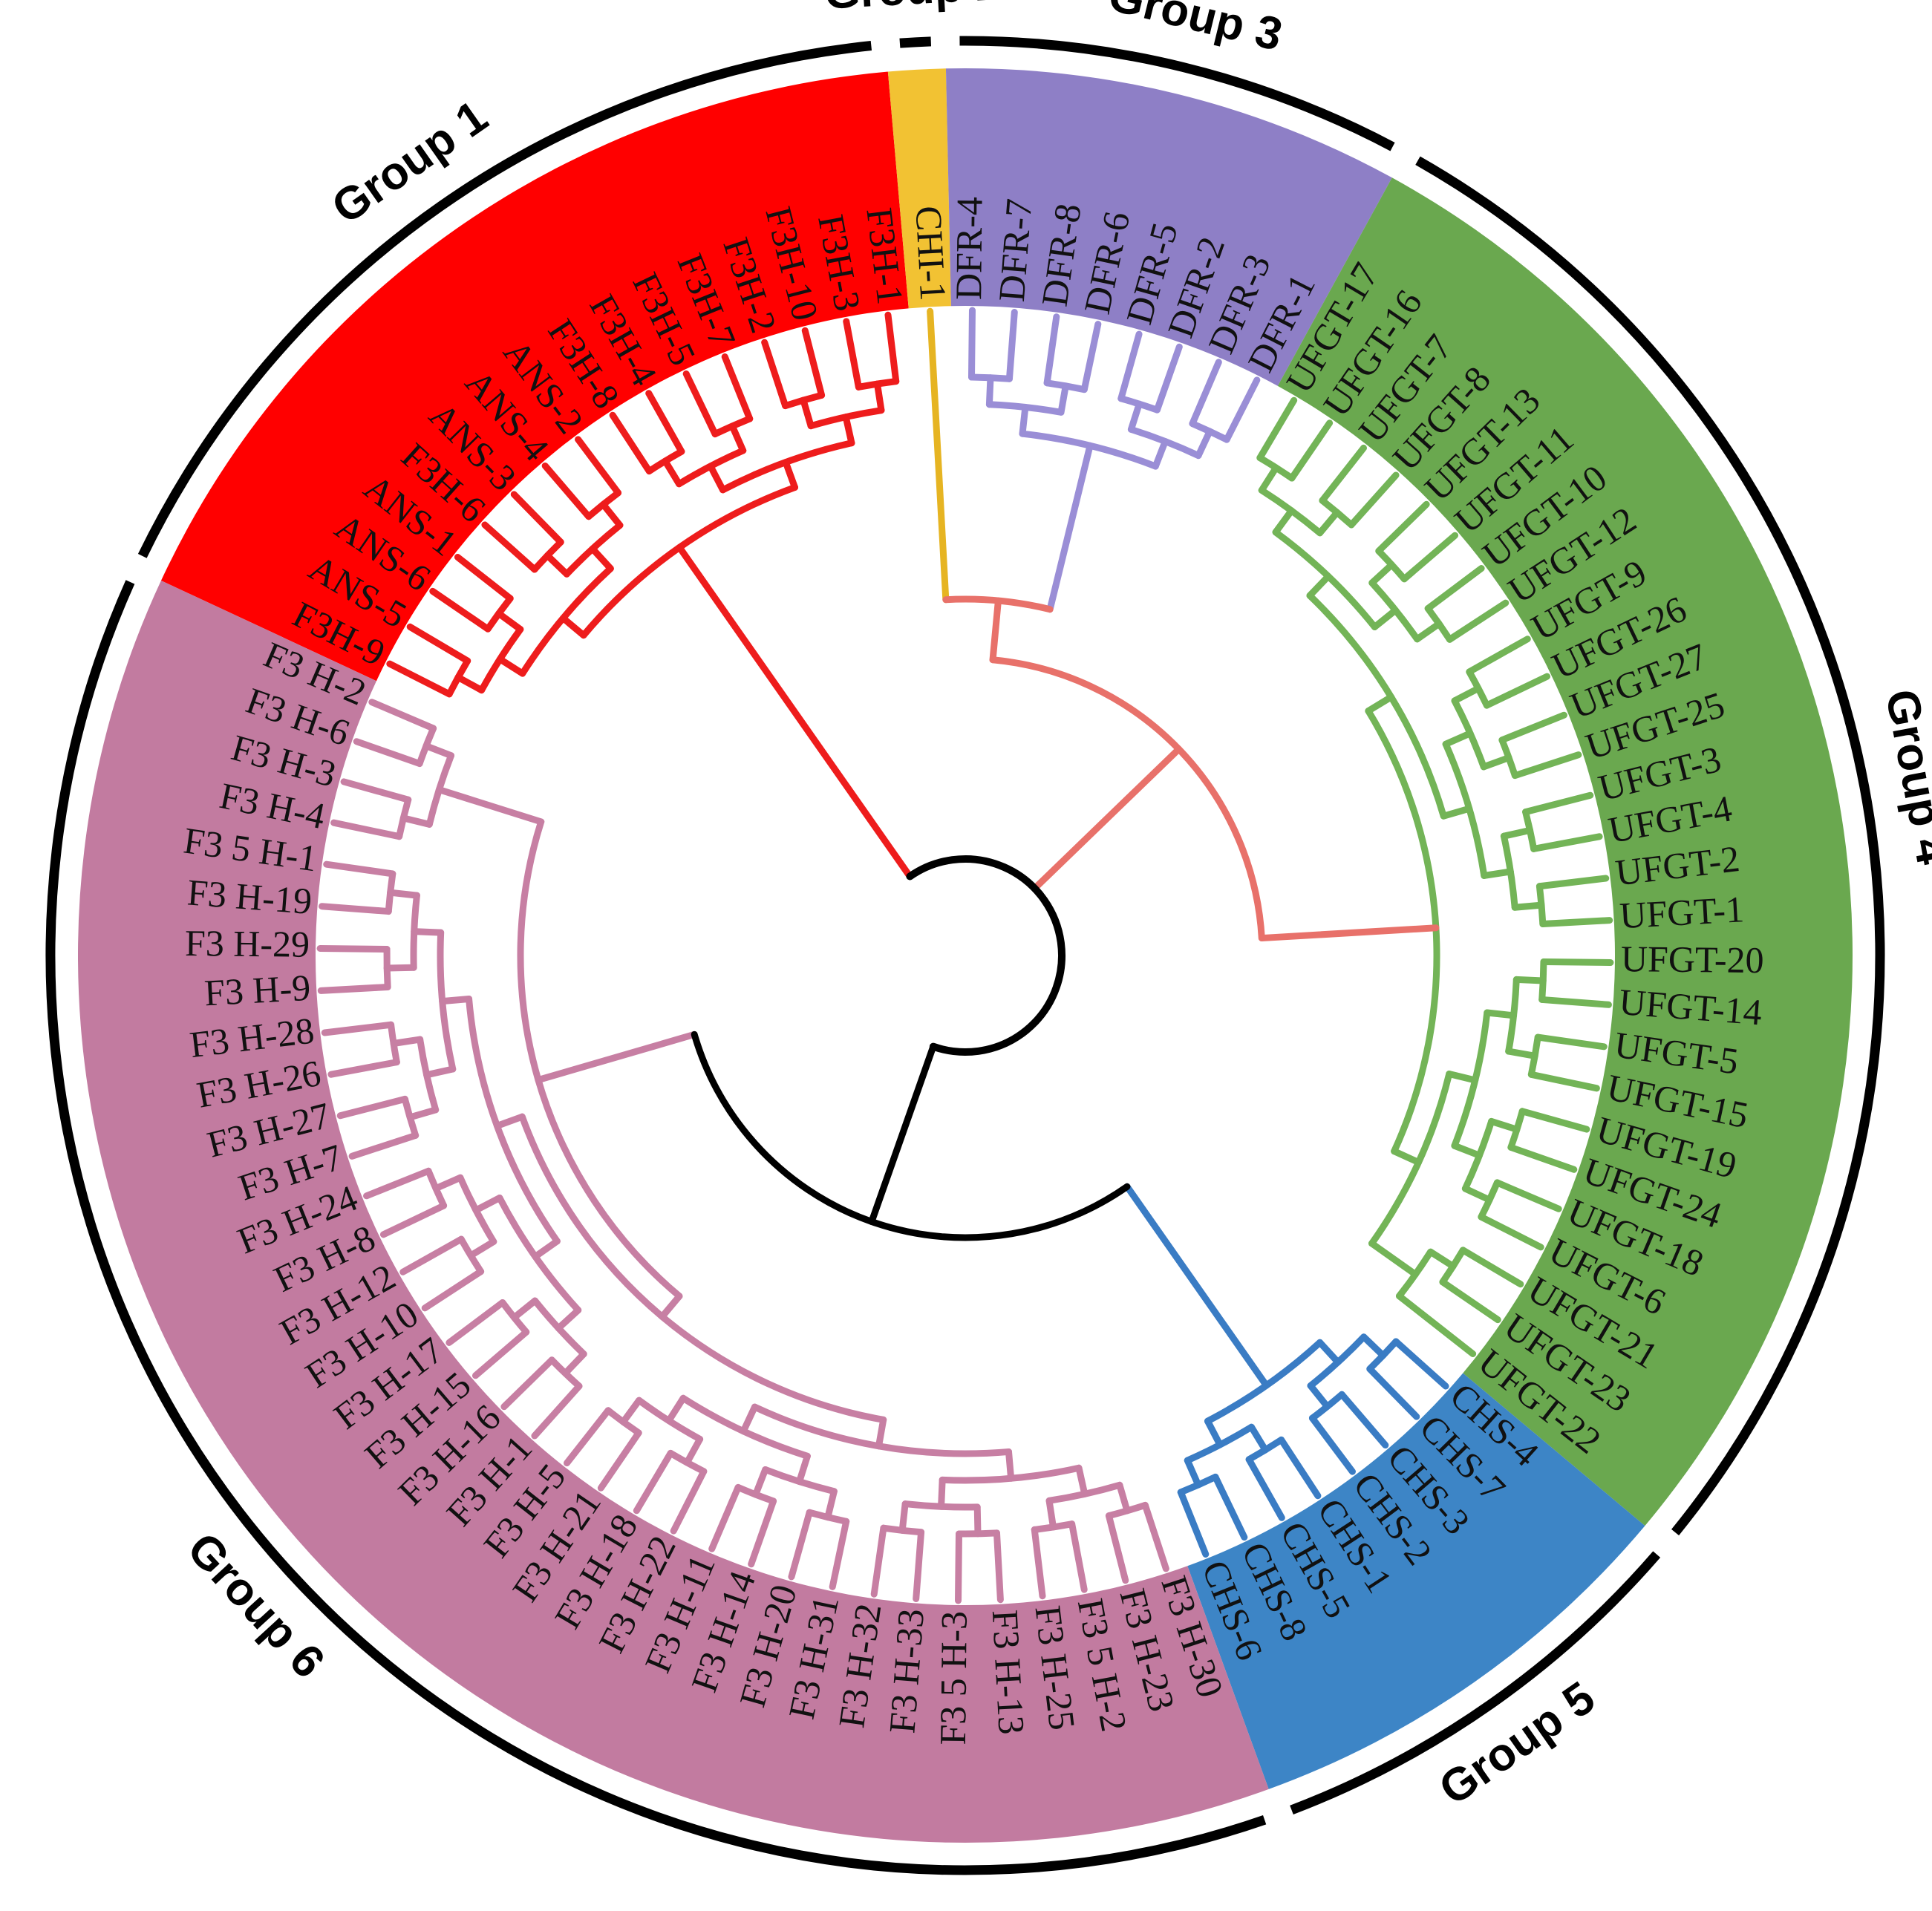 The image size is (1932, 1911). What do you see at coordinates (1009, 1672) in the screenshot?
I see `leaf-label-f3-h-13: F3 H-13` at bounding box center [1009, 1672].